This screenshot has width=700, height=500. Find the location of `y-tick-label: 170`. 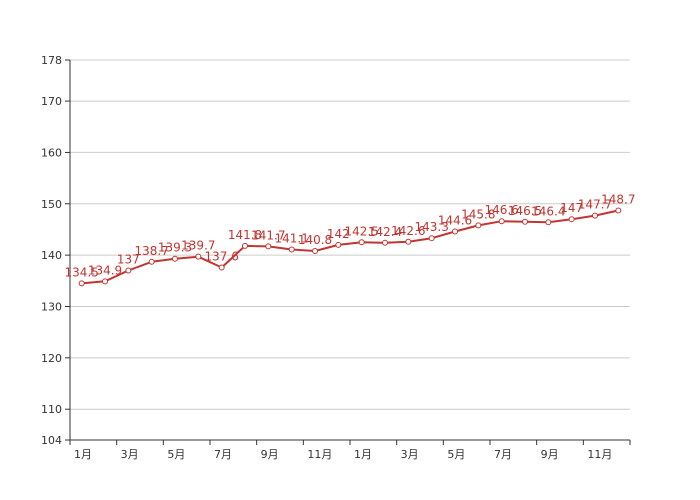

y-tick-label: 170 is located at coordinates (51, 101).